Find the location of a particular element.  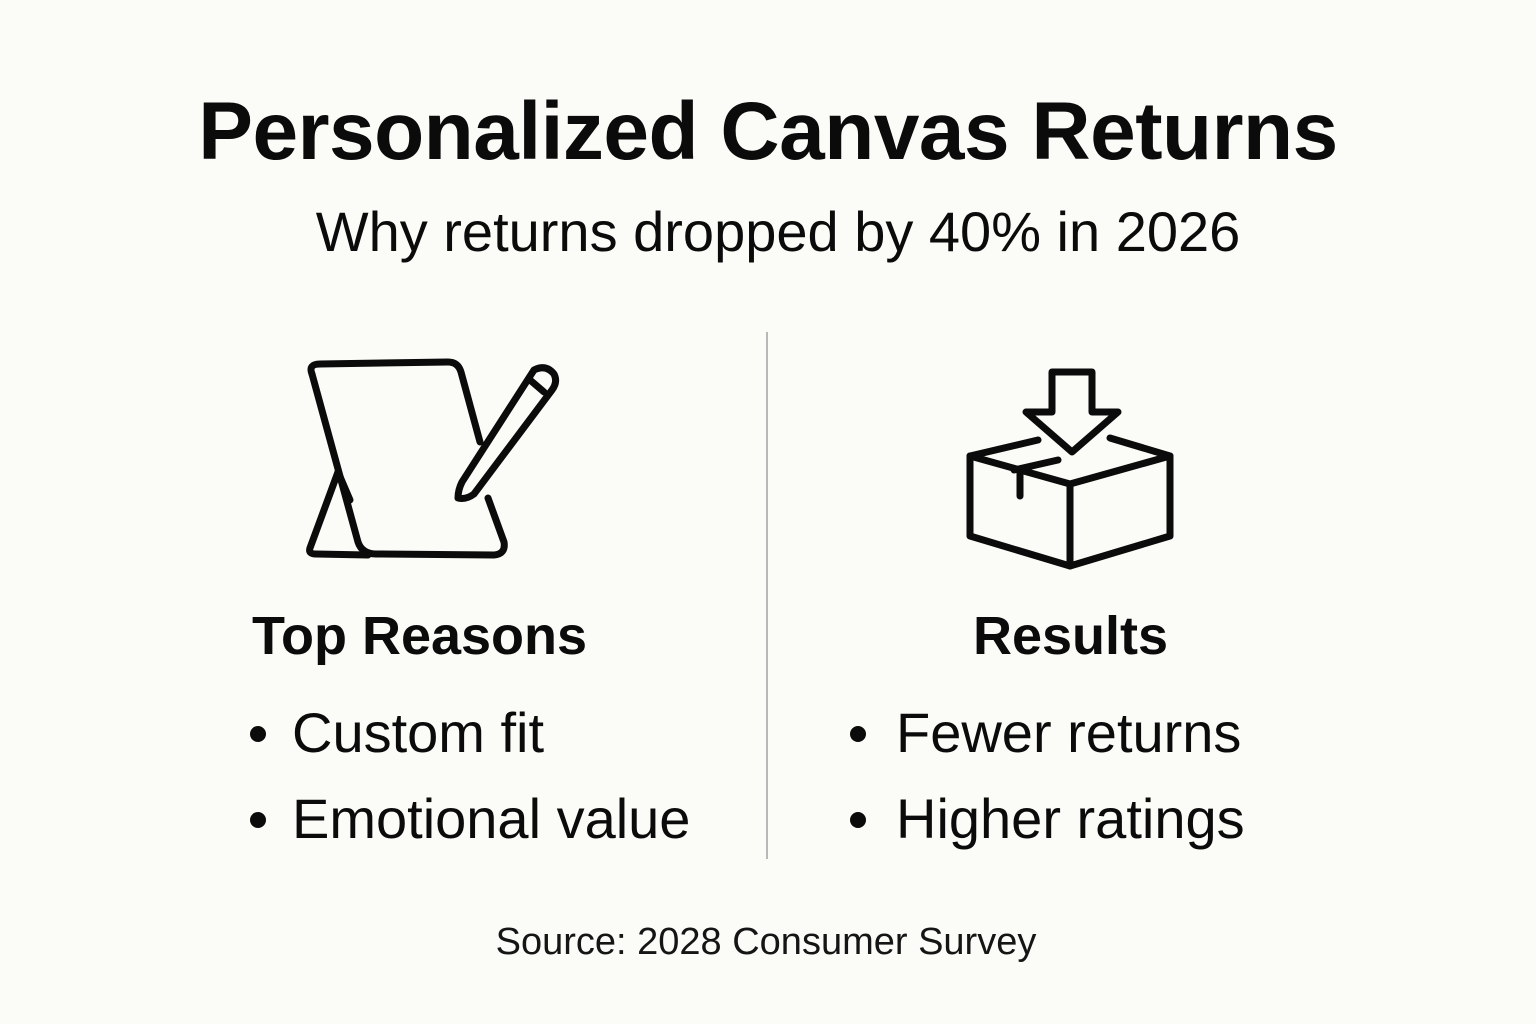

tablet-with-stylus-icon is located at coordinates (433, 459).